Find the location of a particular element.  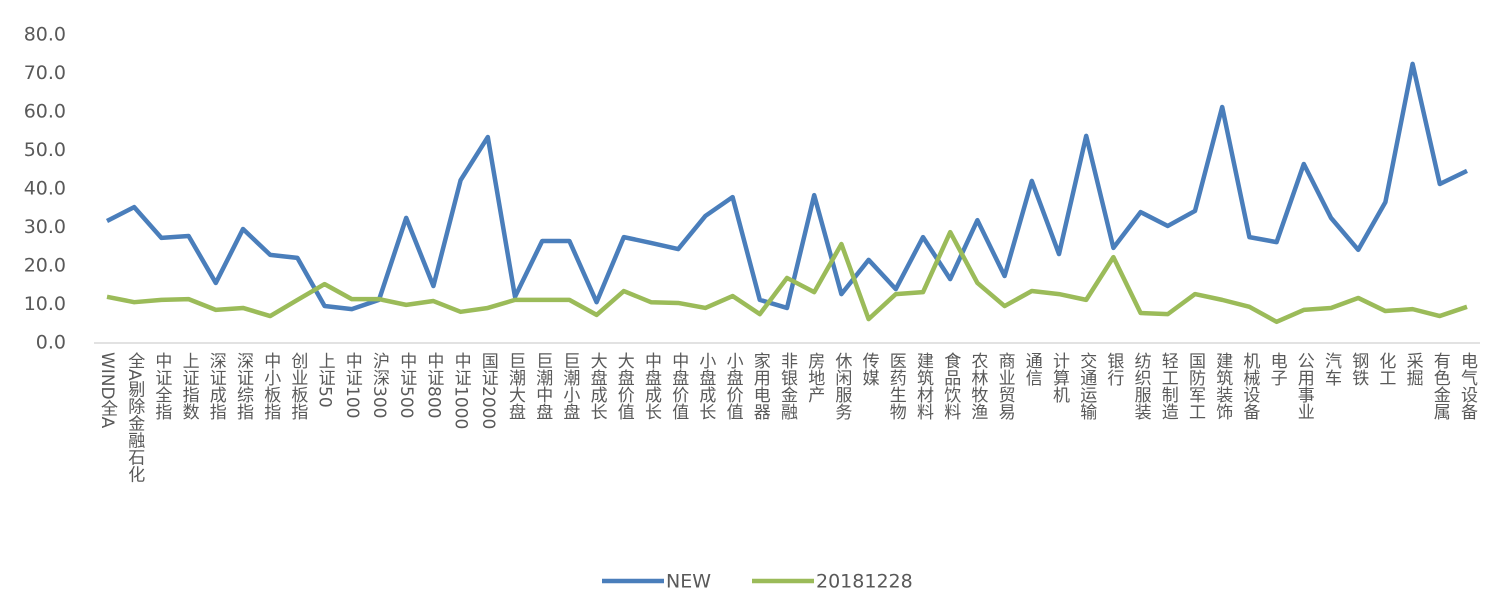

y-tick-label: 30.0 is located at coordinates (45, 227).